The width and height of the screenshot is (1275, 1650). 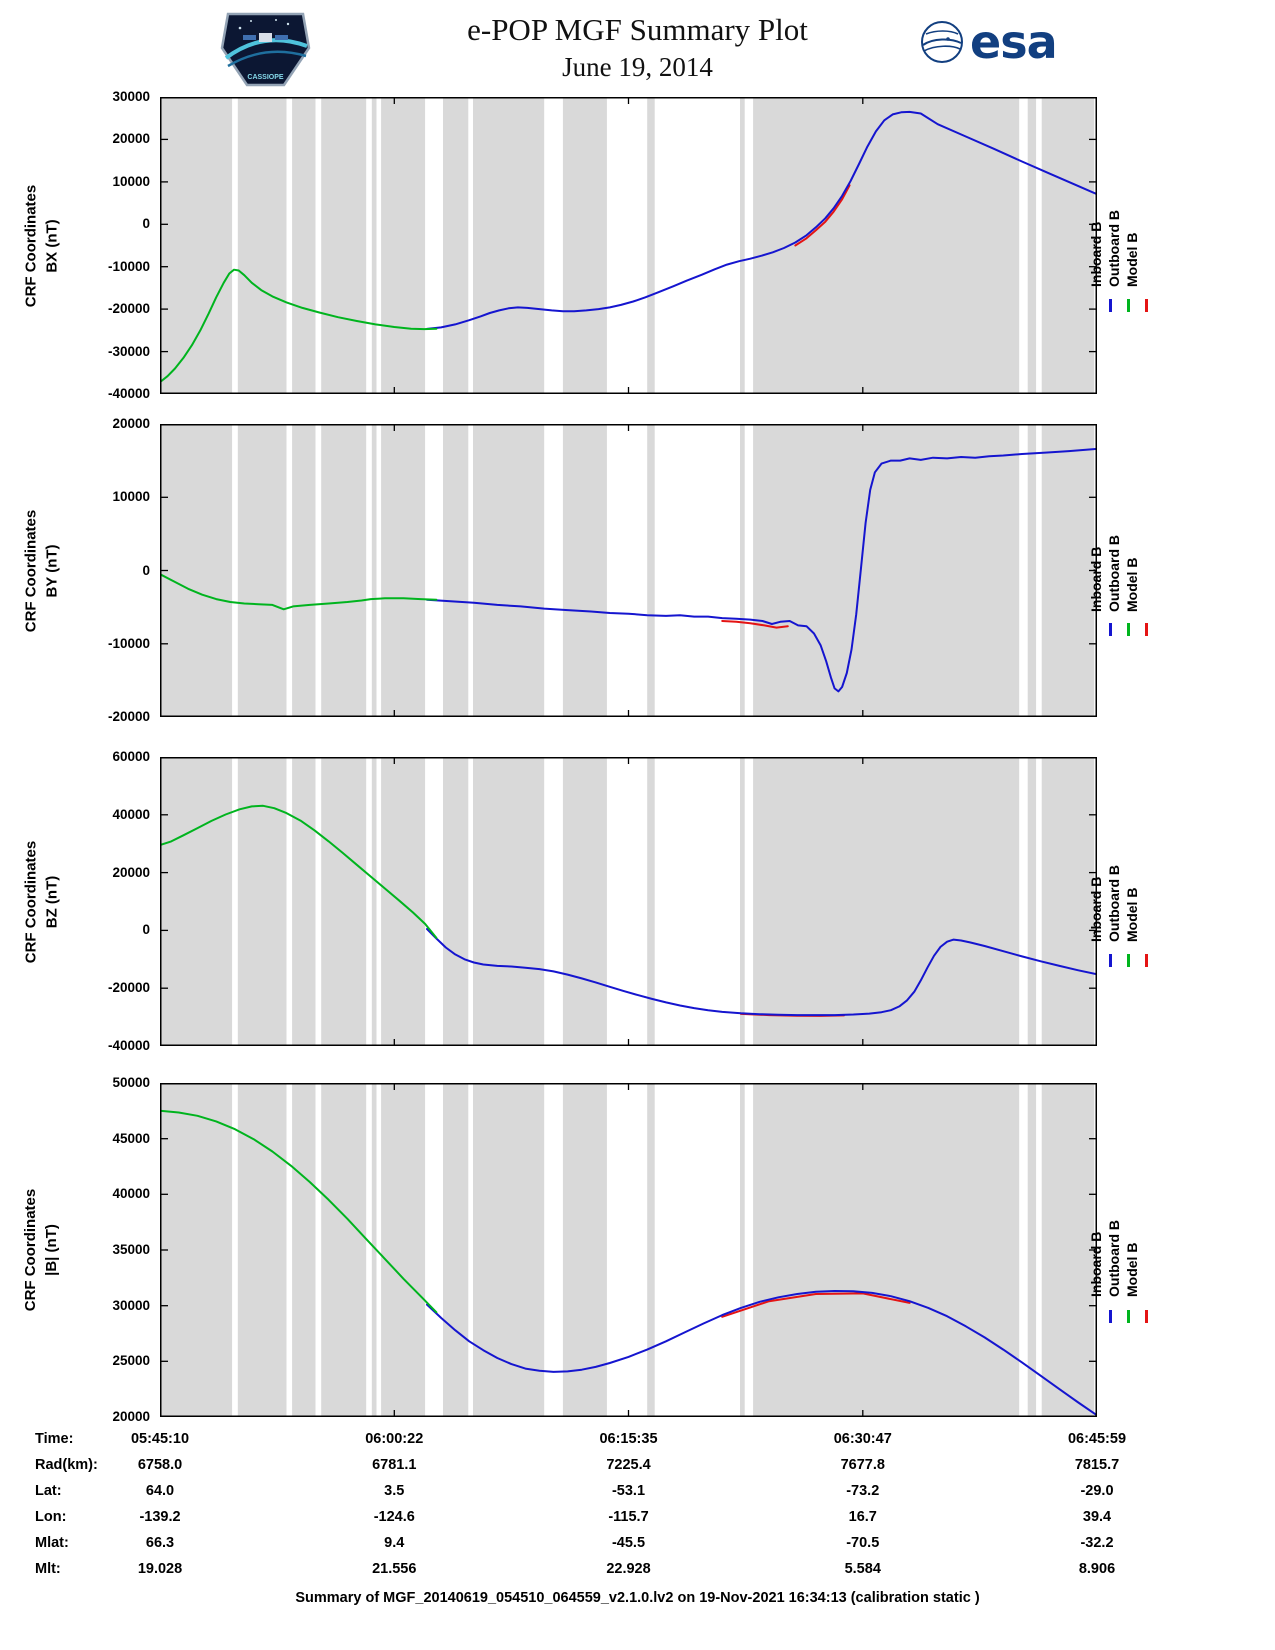 I want to click on model-b-curve-bx, so click(x=822, y=215).